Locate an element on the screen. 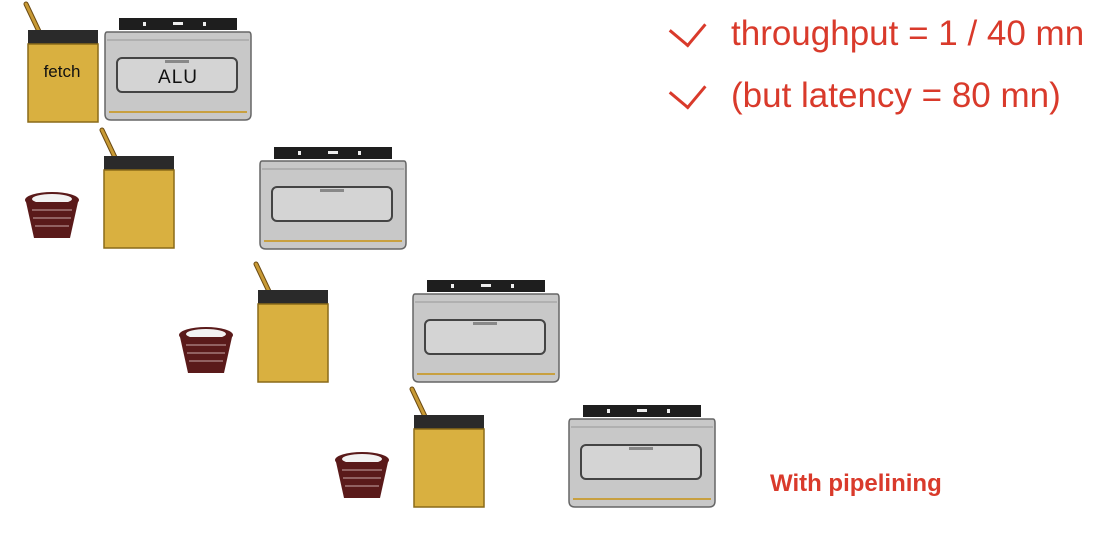 The image size is (1120, 547). note-latency: (but latency = 80 mn) is located at coordinates (864, 93).